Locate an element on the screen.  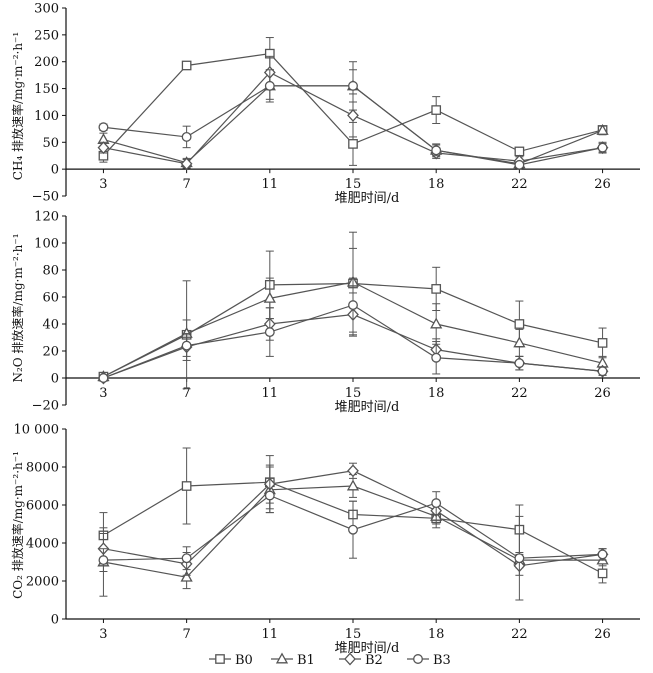
legend-item-b0: B0 is located at coordinates (231, 660).